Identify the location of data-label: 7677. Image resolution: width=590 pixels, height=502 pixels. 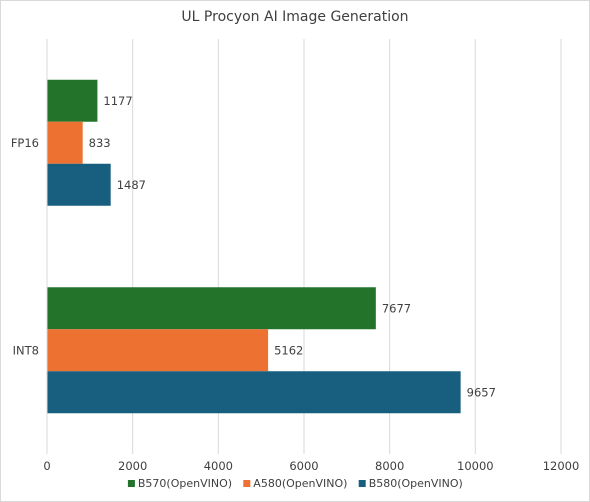
(396, 308).